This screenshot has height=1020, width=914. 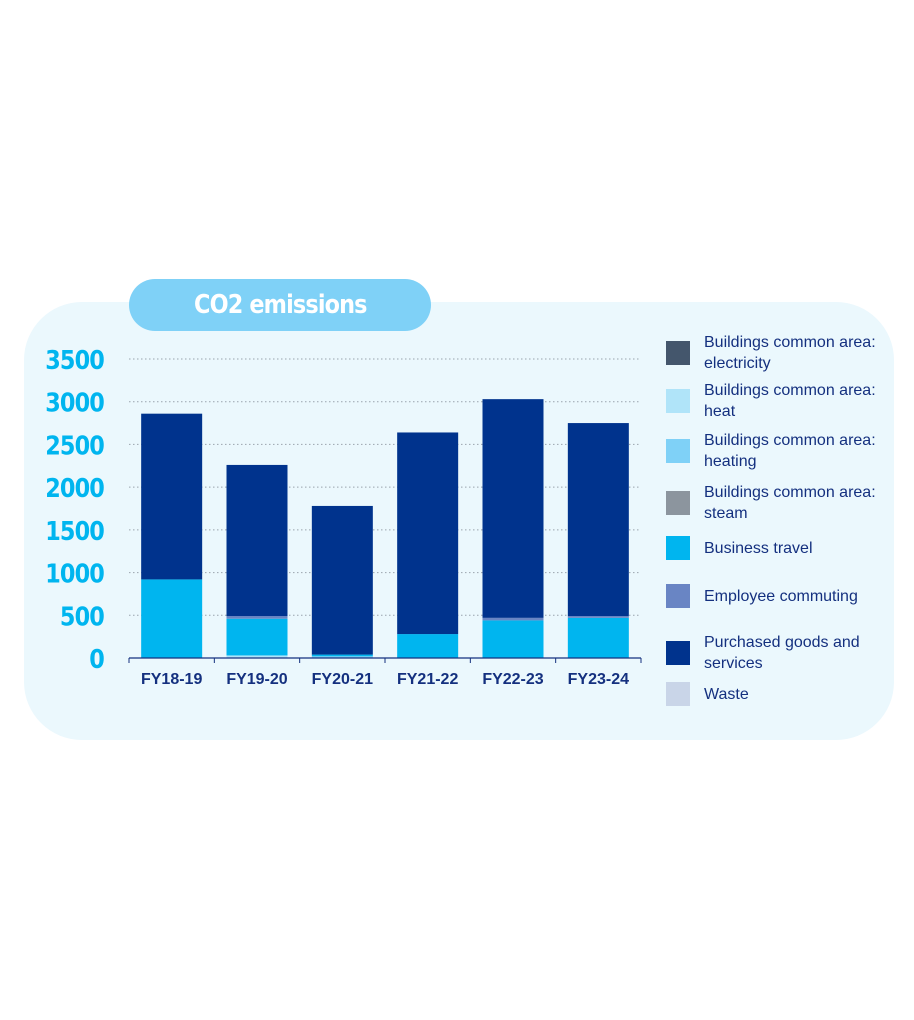 I want to click on legend-item: Waste, so click(x=780, y=694).